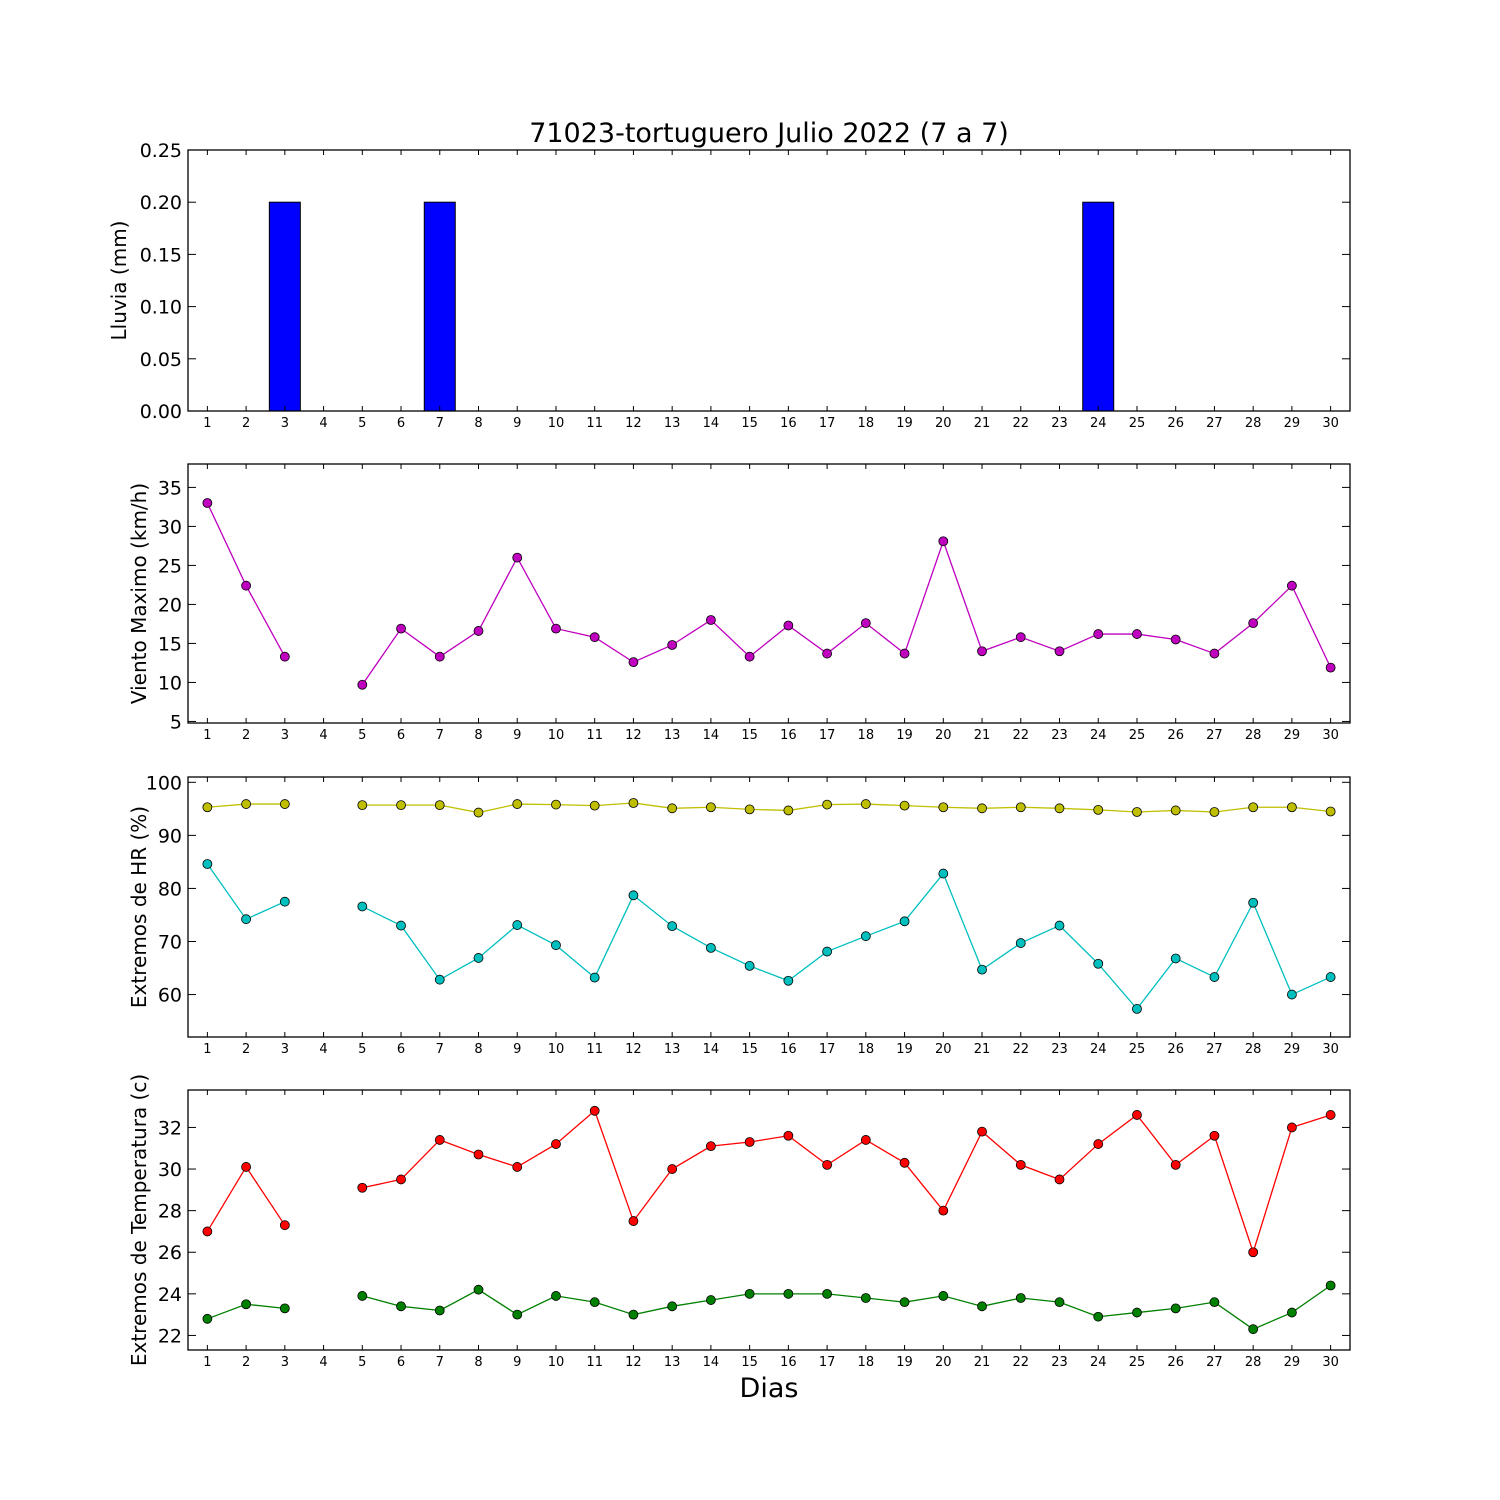  Describe the element at coordinates (170, 1128) in the screenshot. I see `y-tick-label: 32` at that location.